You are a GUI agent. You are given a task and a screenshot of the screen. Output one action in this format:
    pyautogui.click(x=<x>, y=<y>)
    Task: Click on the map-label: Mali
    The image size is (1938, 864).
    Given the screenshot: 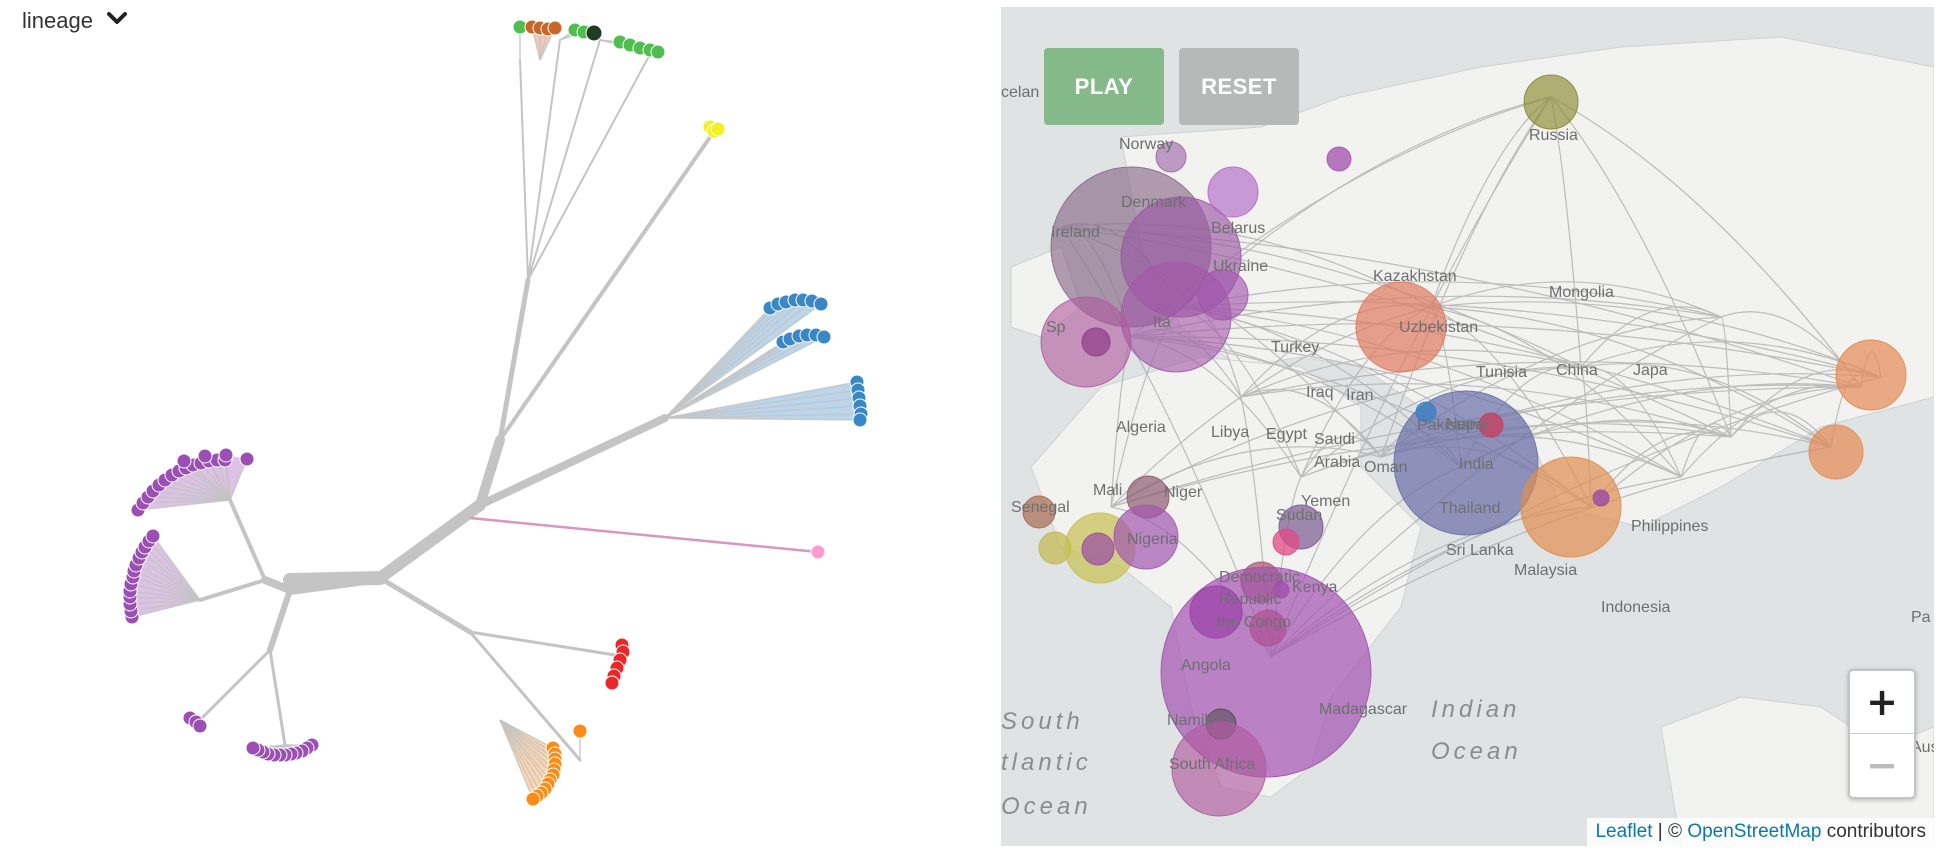 What is the action you would take?
    pyautogui.click(x=1107, y=490)
    